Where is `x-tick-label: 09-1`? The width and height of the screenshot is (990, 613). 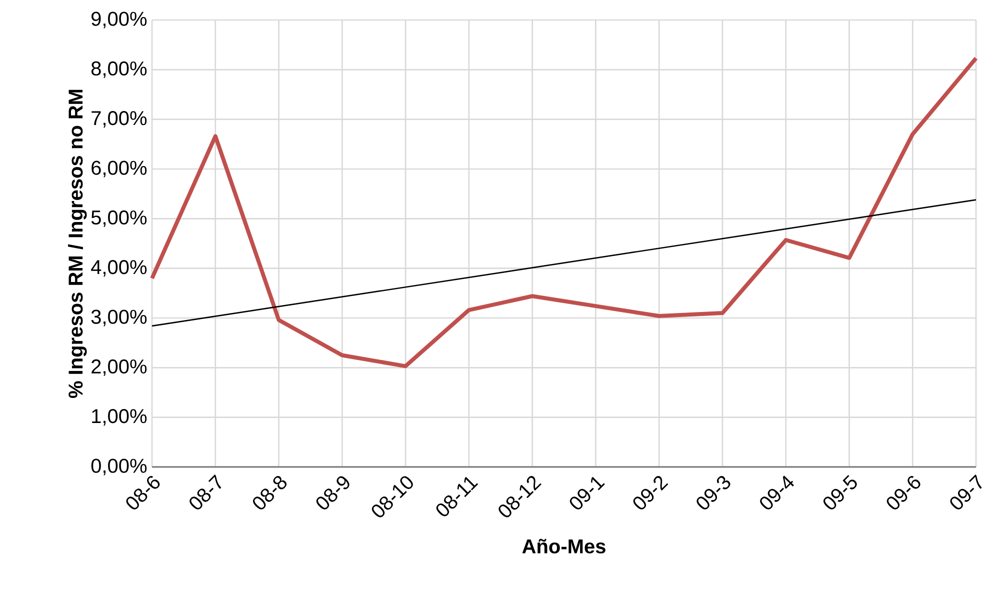
x-tick-label: 09-1 is located at coordinates (587, 493).